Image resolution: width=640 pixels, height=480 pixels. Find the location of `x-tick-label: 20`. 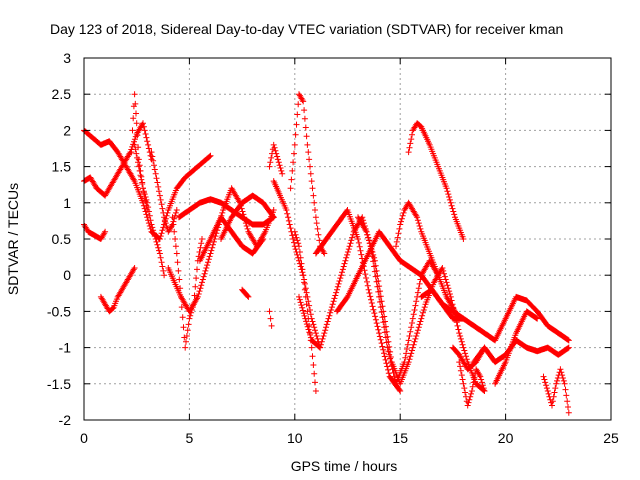

x-tick-label: 20 is located at coordinates (506, 438).